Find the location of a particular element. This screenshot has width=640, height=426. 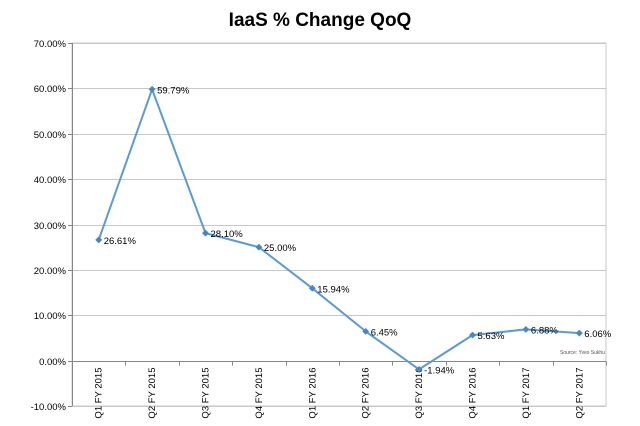

x-category-label: Q3 FY 2016 is located at coordinates (419, 393).